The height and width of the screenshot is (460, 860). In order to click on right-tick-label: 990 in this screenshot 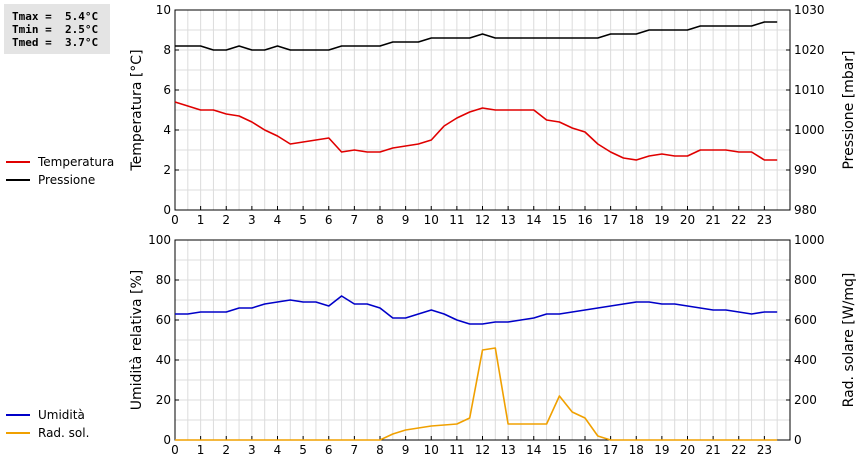, I will do `click(805, 170)`.